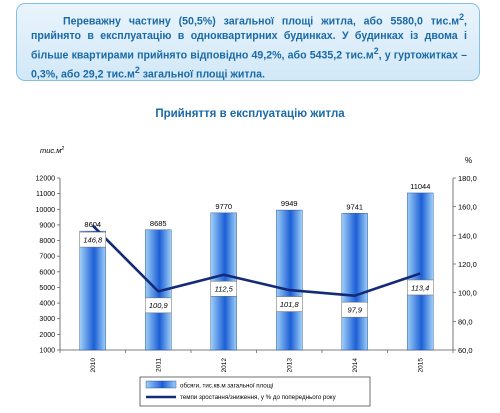  What do you see at coordinates (250, 114) in the screenshot?
I see `chart-title: Прийняття в експлуатацію житла` at bounding box center [250, 114].